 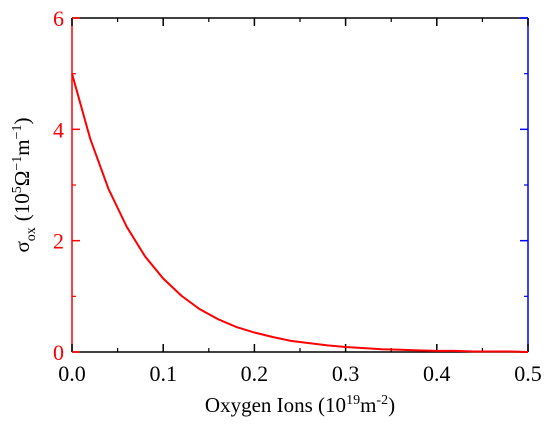 I want to click on x-tick-label: 0.0, so click(x=72, y=373).